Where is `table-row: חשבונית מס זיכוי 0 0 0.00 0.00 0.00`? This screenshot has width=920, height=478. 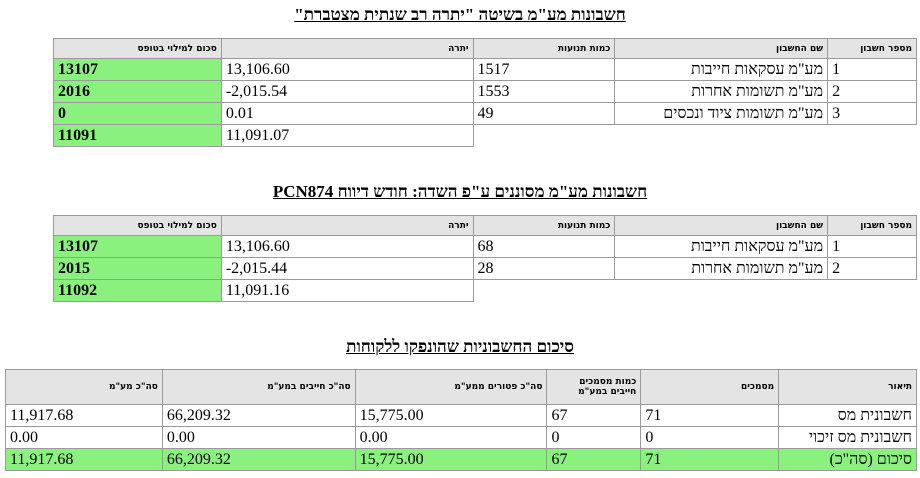
table-row: חשבונית מס זיכוי 0 0 0.00 0.00 0.00 is located at coordinates (461, 437).